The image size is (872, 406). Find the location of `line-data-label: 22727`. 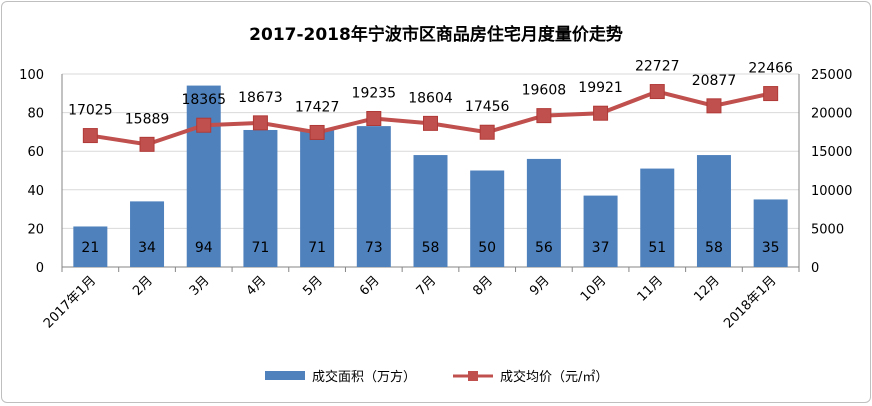

line-data-label: 22727 is located at coordinates (657, 67).